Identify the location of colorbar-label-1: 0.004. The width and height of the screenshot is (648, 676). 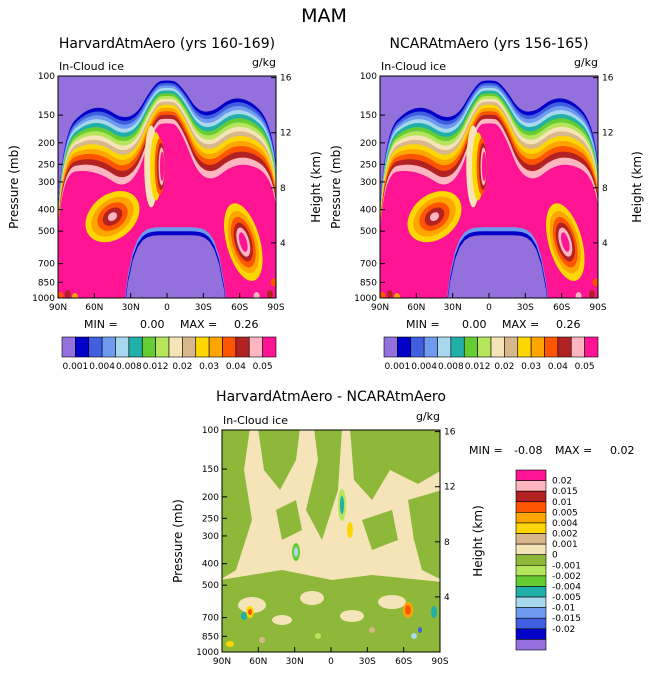
(102, 367).